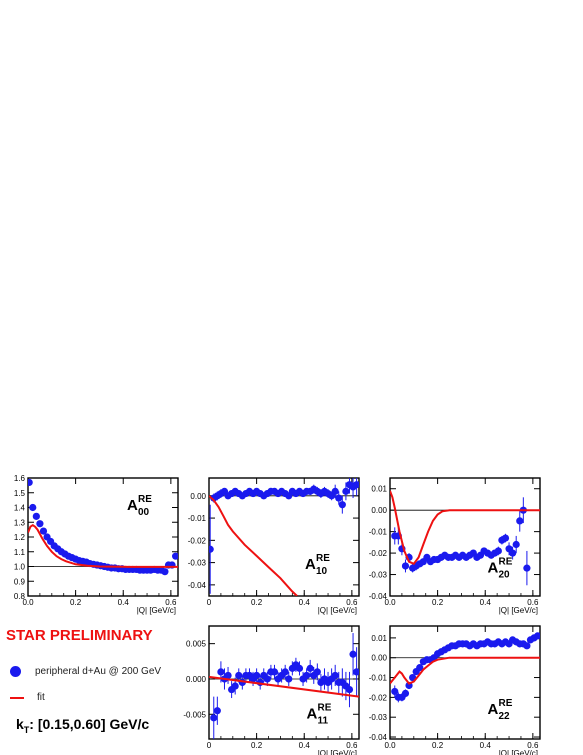  Describe the element at coordinates (98, 671) in the screenshot. I see `legend-data-label: peripheral d+Au @ 200 GeV` at that location.